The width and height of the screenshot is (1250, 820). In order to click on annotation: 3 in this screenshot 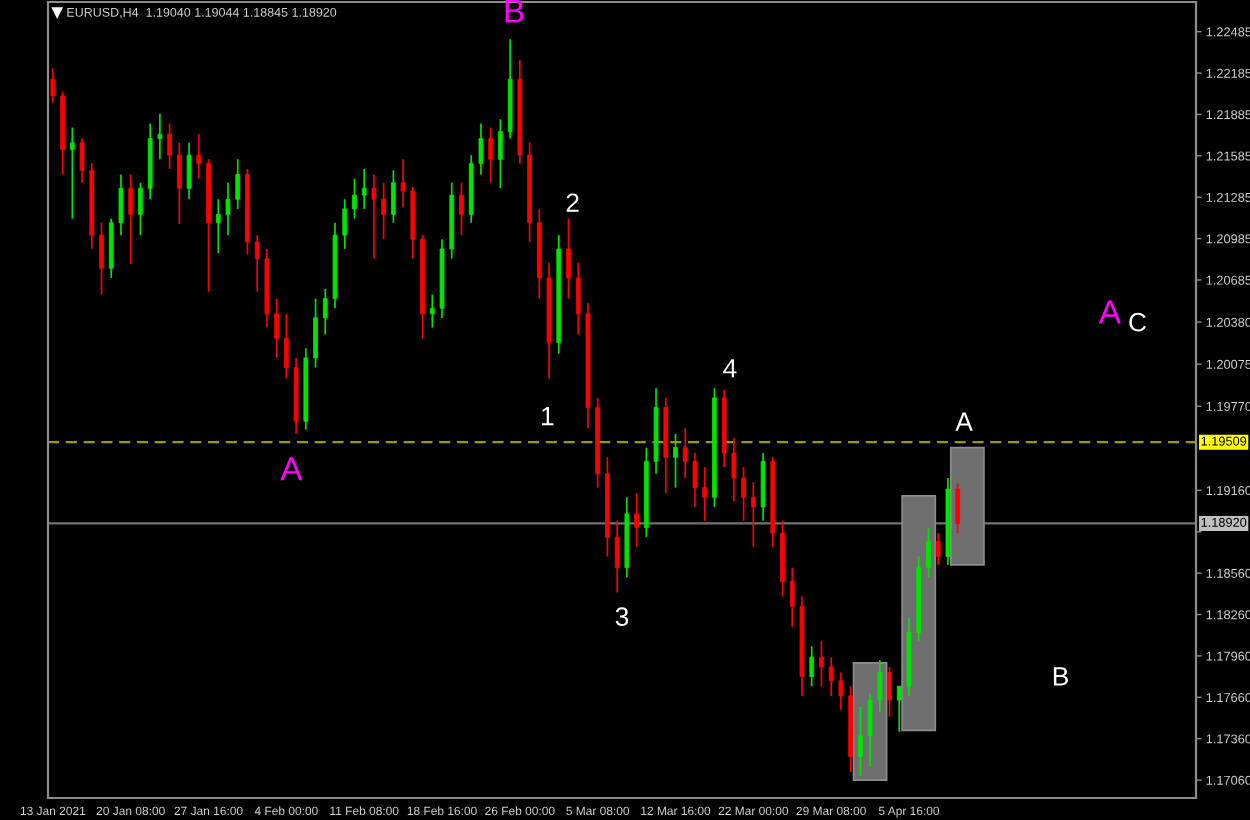, I will do `click(622, 616)`.